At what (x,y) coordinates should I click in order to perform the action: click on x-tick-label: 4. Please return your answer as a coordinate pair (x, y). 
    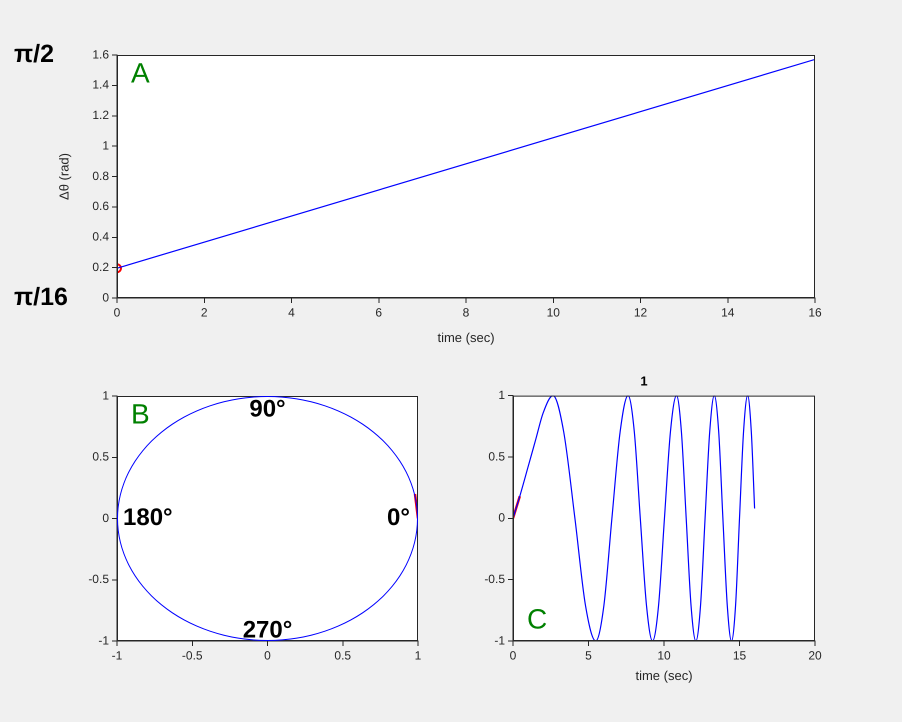
    Looking at the image, I should click on (292, 313).